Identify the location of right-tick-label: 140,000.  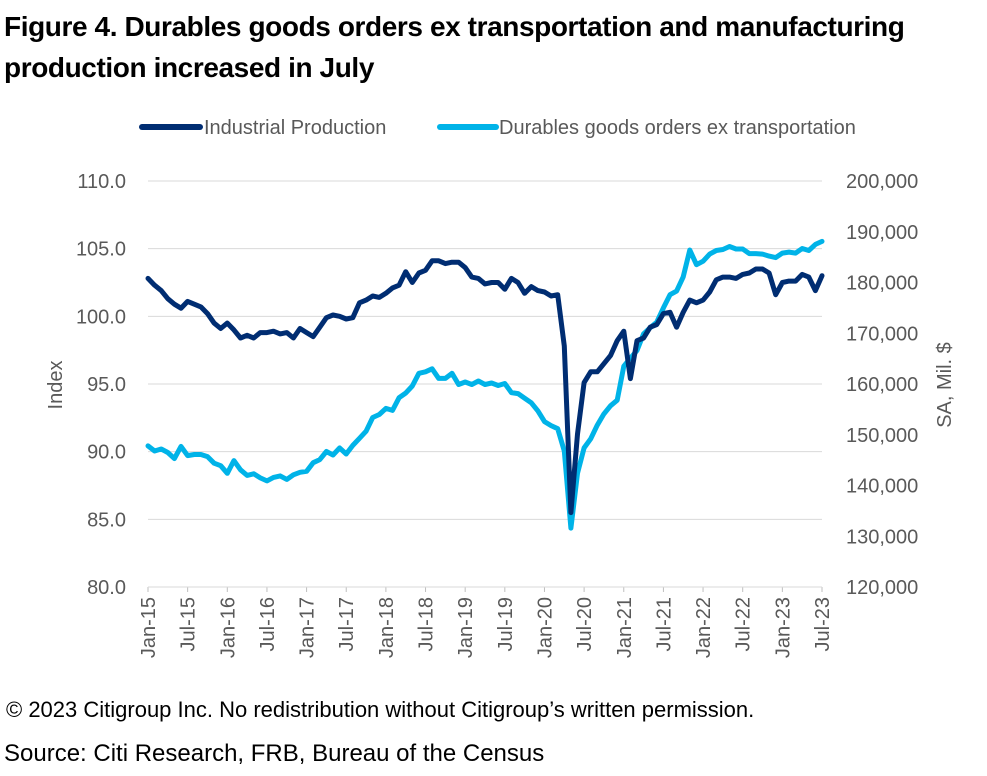
(882, 487).